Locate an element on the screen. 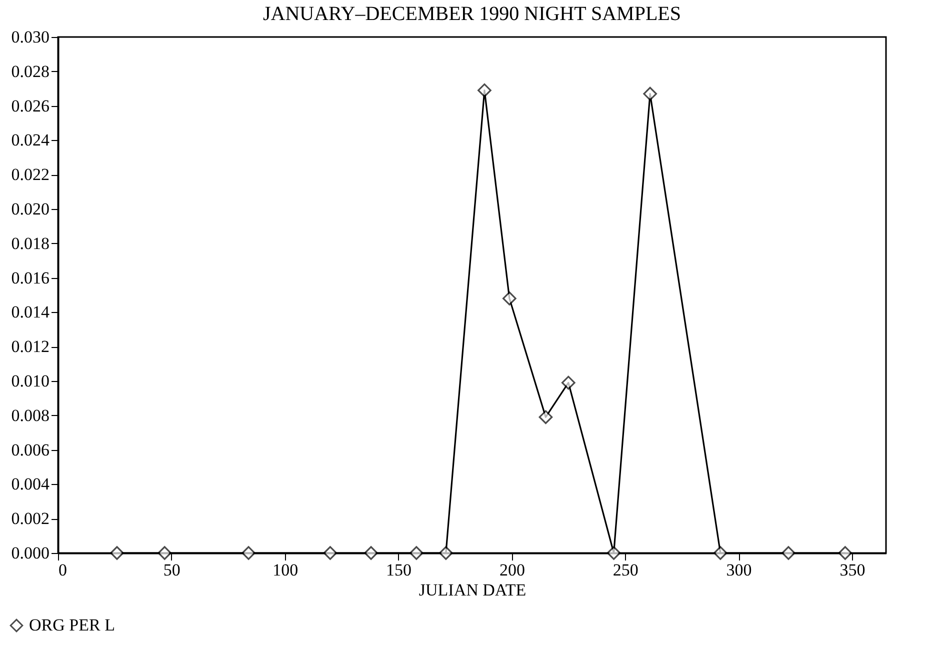 This screenshot has width=942, height=646. chart-title: JANUARY–DECEMBER 1990 NIGHT SAMPLES is located at coordinates (472, 14).